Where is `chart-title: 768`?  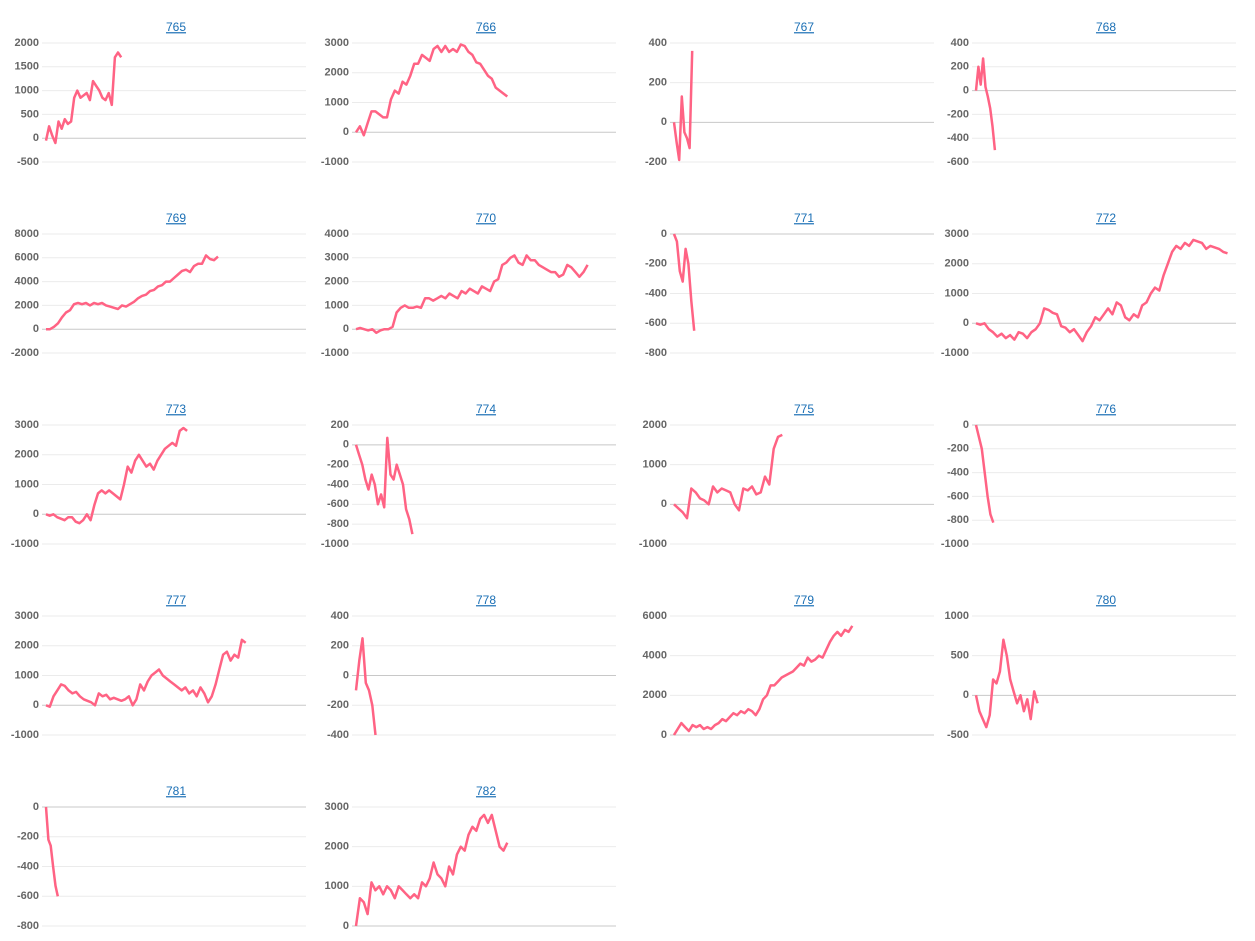 chart-title: 768 is located at coordinates (1106, 27).